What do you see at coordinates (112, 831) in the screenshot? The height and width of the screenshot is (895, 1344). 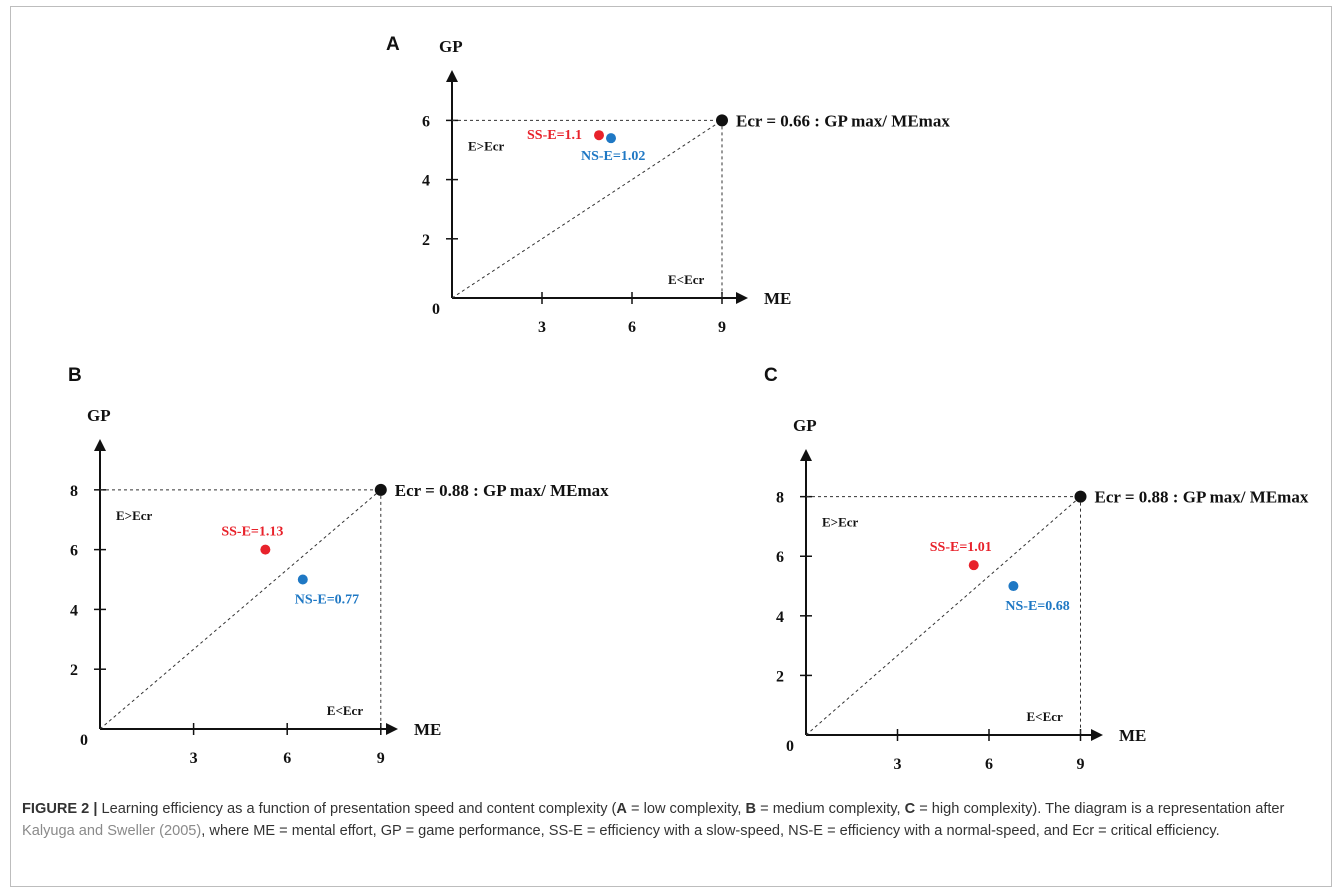 I see `caption-reference-link: Kalyuga and Sweller (2005)` at bounding box center [112, 831].